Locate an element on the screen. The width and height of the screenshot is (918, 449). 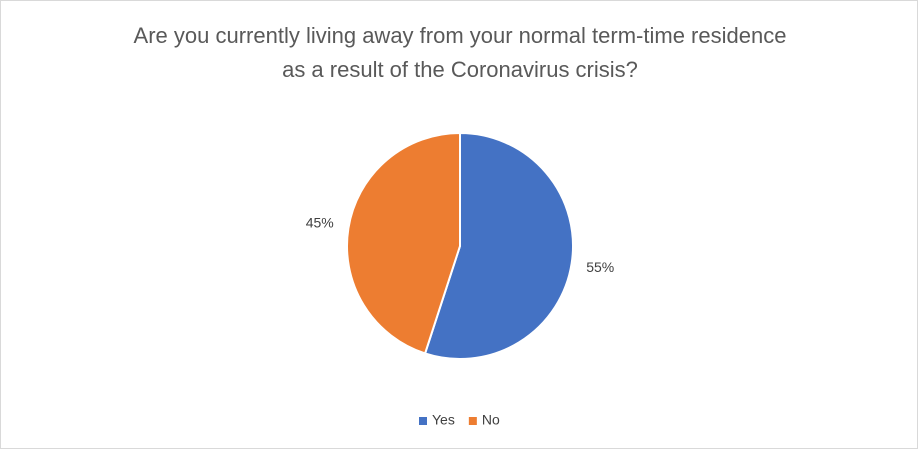
data-label: 55% is located at coordinates (600, 267).